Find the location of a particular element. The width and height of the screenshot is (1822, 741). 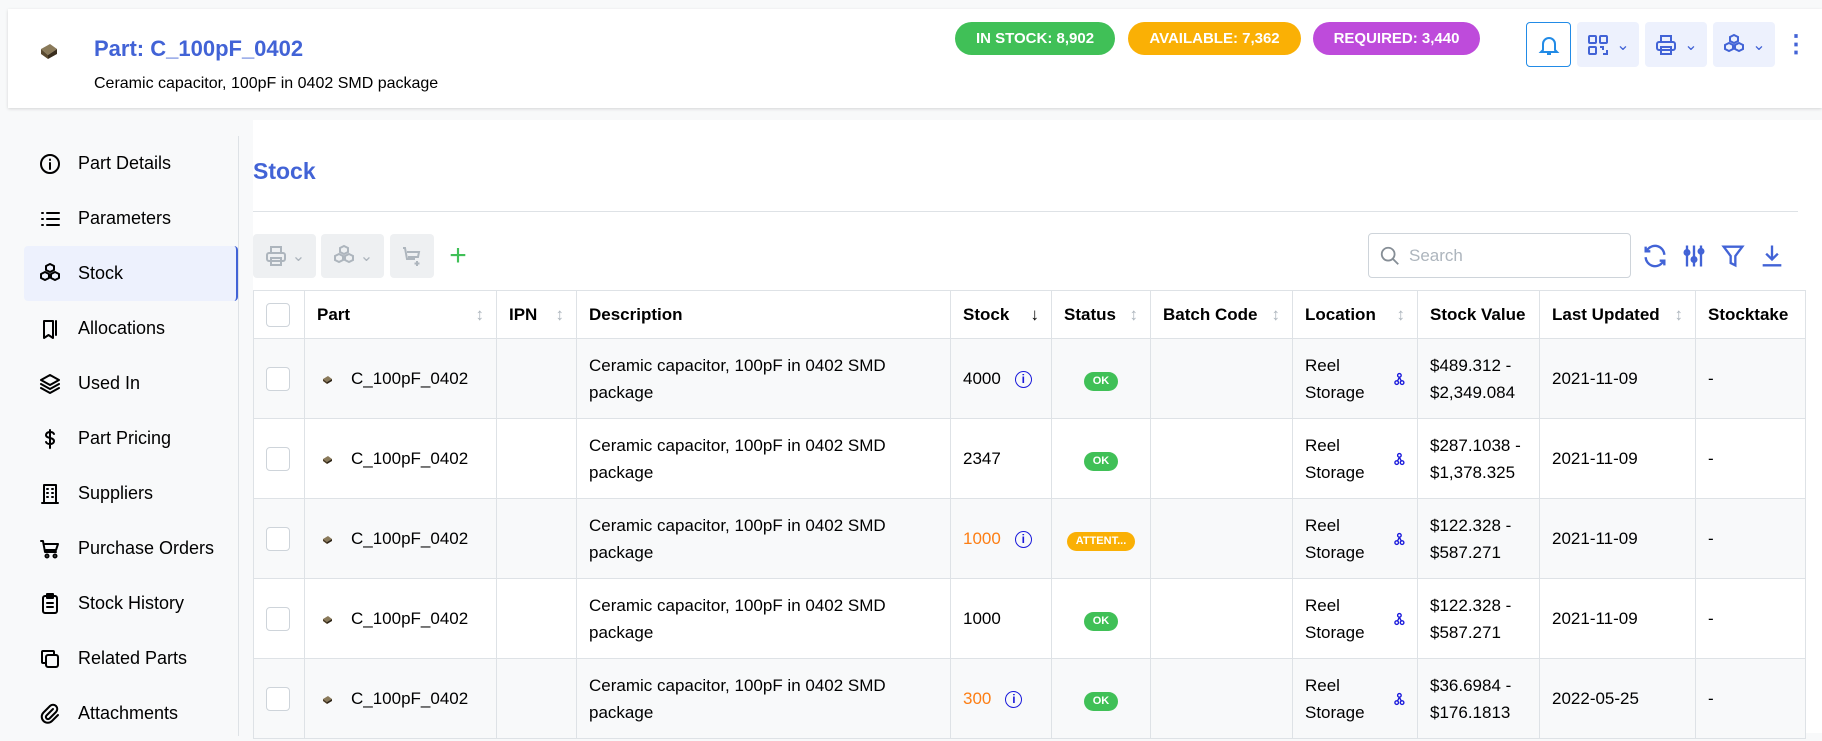

stock-value-cell: $122.328 - $587.271 is located at coordinates (1478, 618).